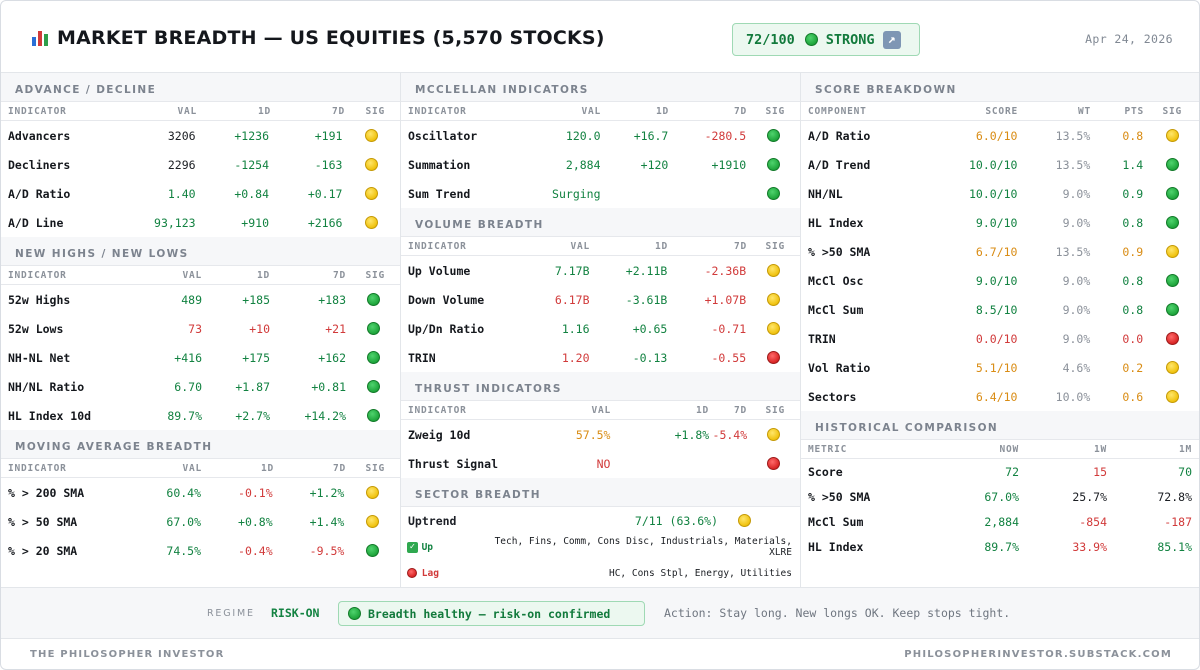  Describe the element at coordinates (422, 357) in the screenshot. I see `row-label: TRIN` at that location.